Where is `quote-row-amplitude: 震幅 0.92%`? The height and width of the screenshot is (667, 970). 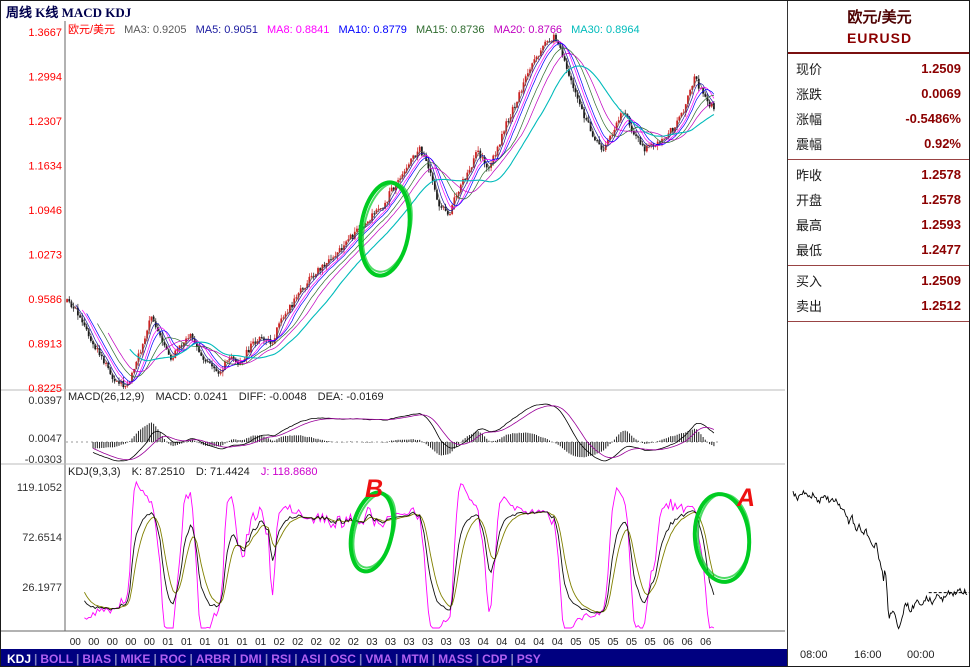
quote-row-amplitude: 震幅 0.92% is located at coordinates (878, 143).